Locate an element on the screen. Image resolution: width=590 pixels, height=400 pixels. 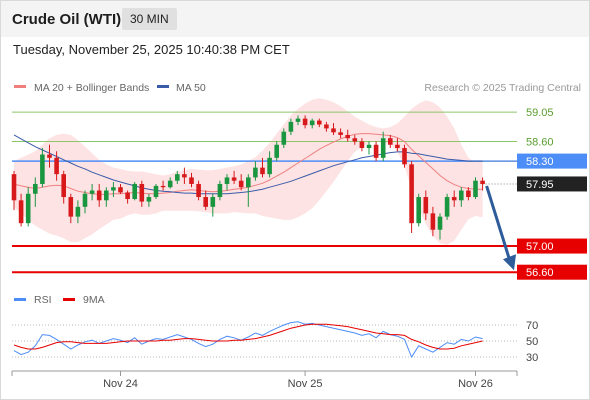
rsi-panel: 70 50 30 is located at coordinates (275, 342).